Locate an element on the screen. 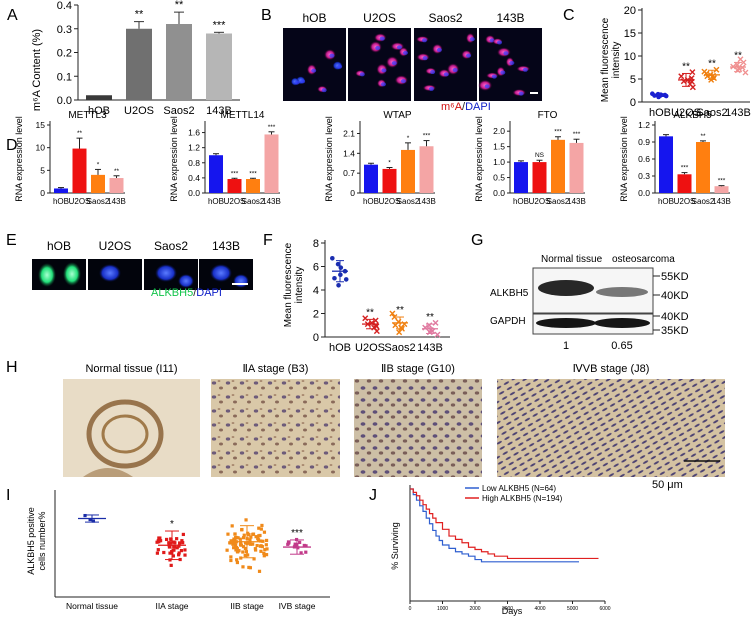 Image resolution: width=755 pixels, height=617 pixels. panel-d-xtick-label: hOB is located at coordinates (666, 201).